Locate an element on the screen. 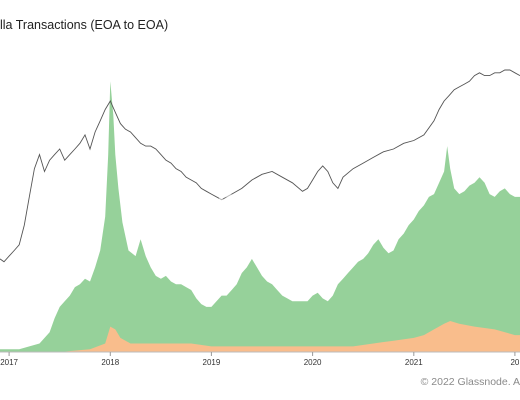 The height and width of the screenshot is (400, 520). x-tick-label: 20 is located at coordinates (514, 362).